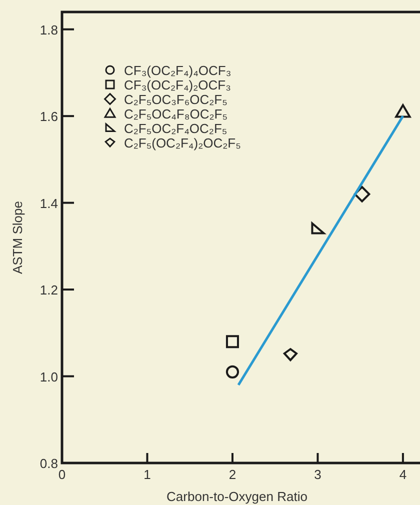 Image resolution: width=420 pixels, height=505 pixels. I want to click on y-tick-label: 1.4, so click(49, 203).